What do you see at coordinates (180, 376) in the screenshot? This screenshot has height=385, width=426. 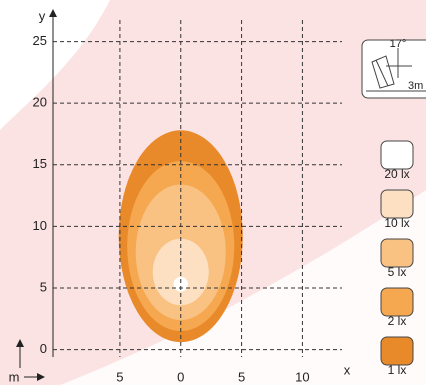 I see `x-tick-label: 0` at bounding box center [180, 376].